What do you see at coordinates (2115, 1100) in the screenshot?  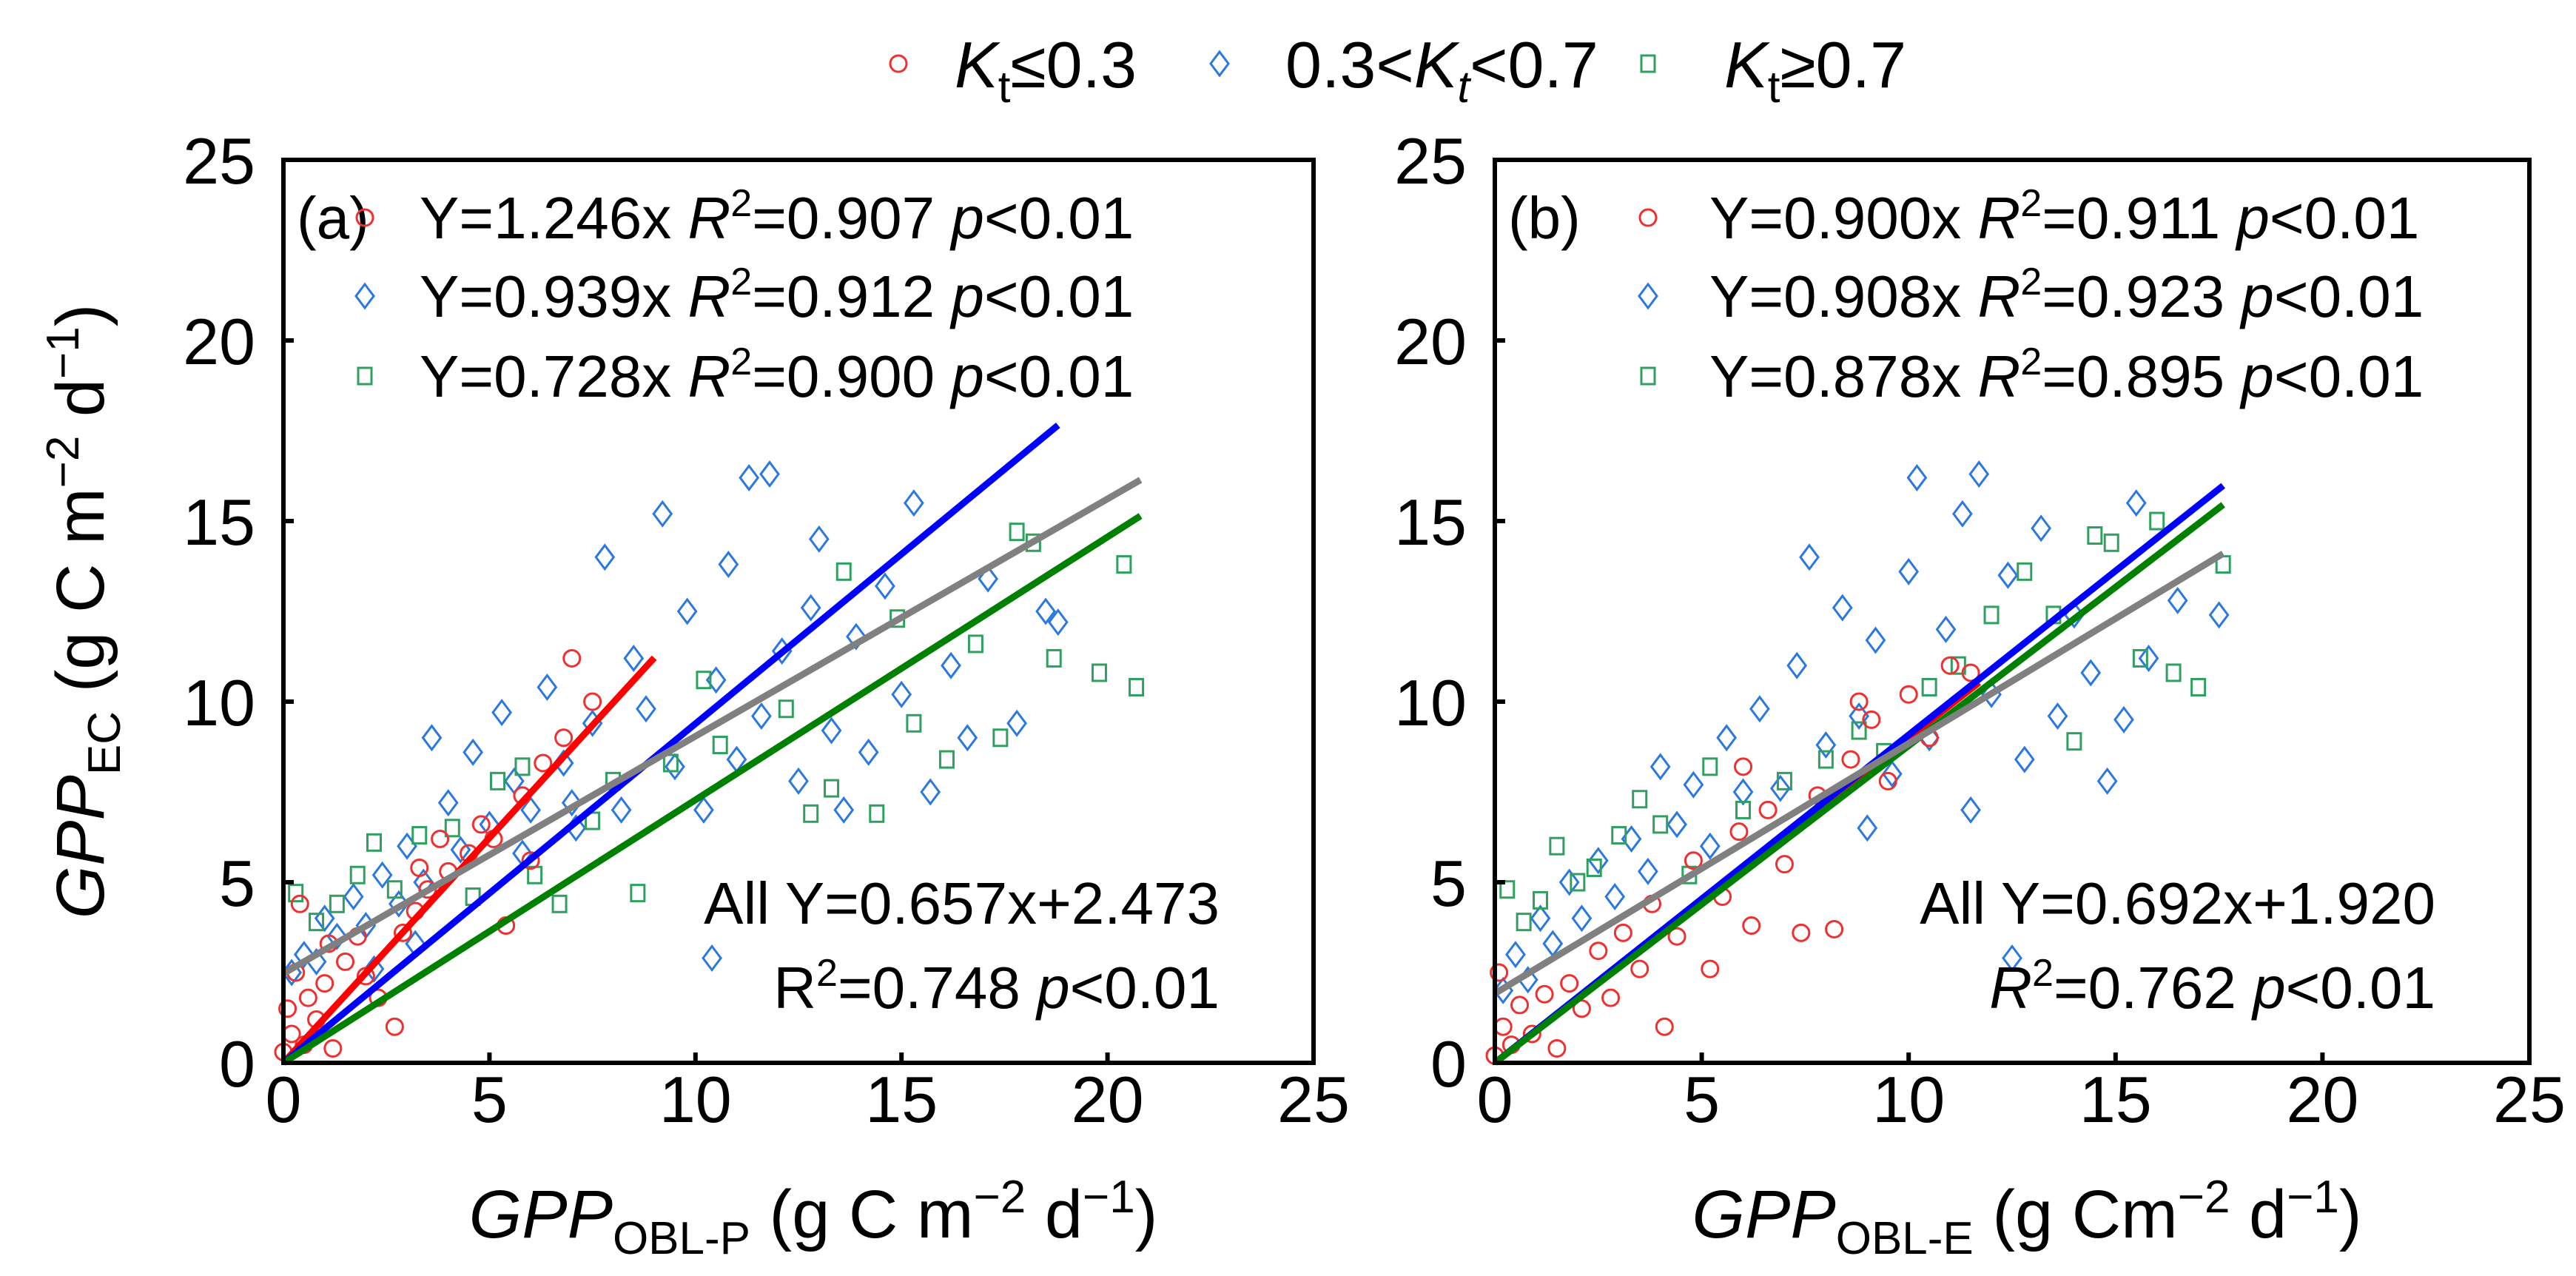 I see `x-tick-label: 15` at bounding box center [2115, 1100].